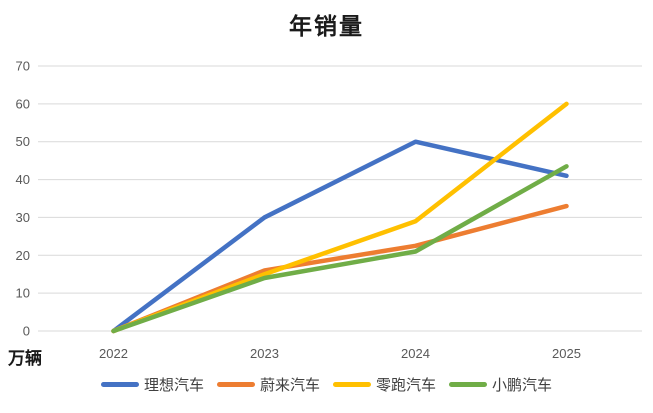 This screenshot has height=413, width=653. Describe the element at coordinates (23, 66) in the screenshot. I see `y-axis-tick-label: 70` at that location.